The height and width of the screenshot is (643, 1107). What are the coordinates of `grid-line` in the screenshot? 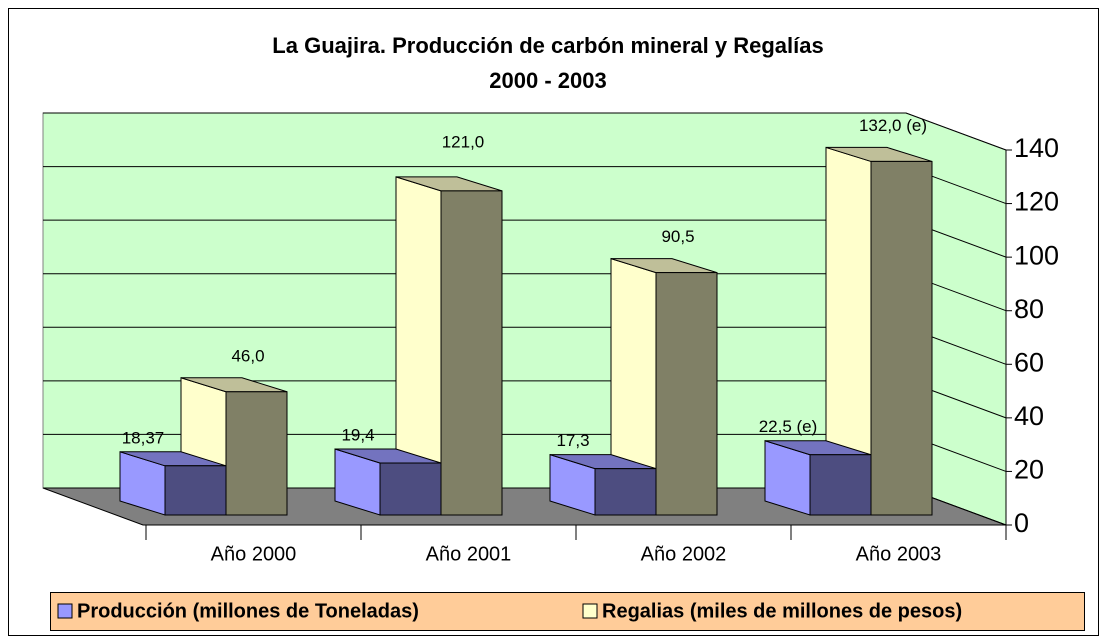 It's located at (525, 131).